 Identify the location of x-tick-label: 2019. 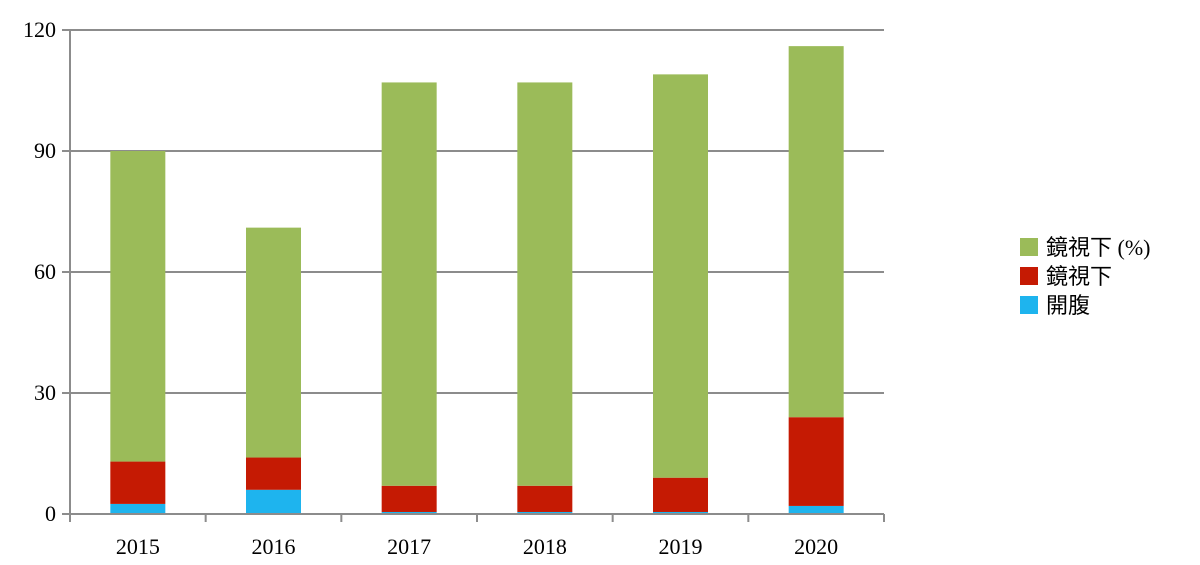
(681, 546).